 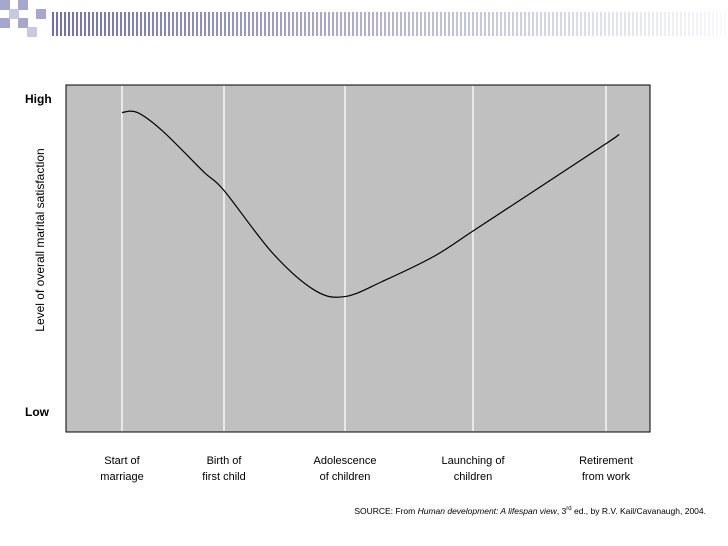 I want to click on x-tick-label: Retirement from work, so click(x=606, y=469).